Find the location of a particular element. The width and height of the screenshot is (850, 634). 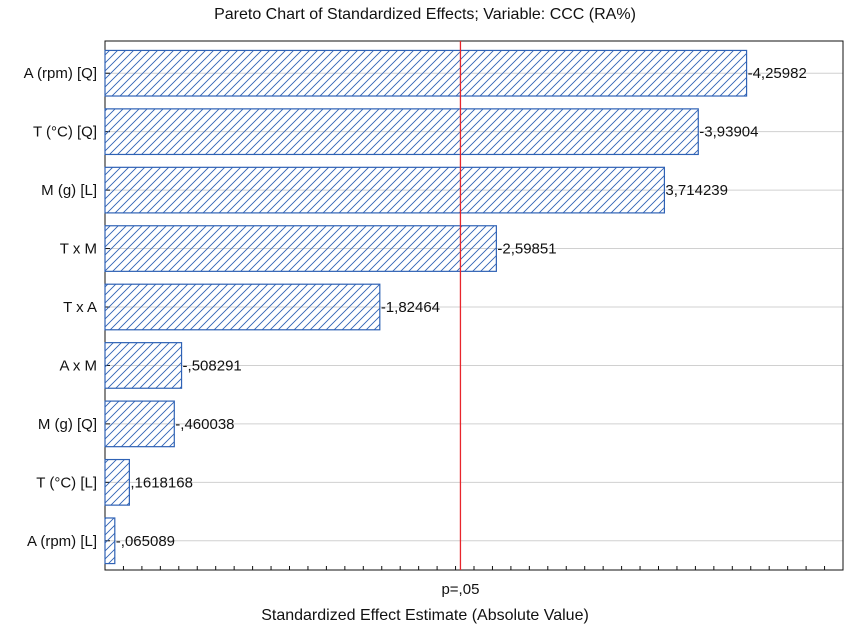

data-label: -2,59851 is located at coordinates (526, 249).